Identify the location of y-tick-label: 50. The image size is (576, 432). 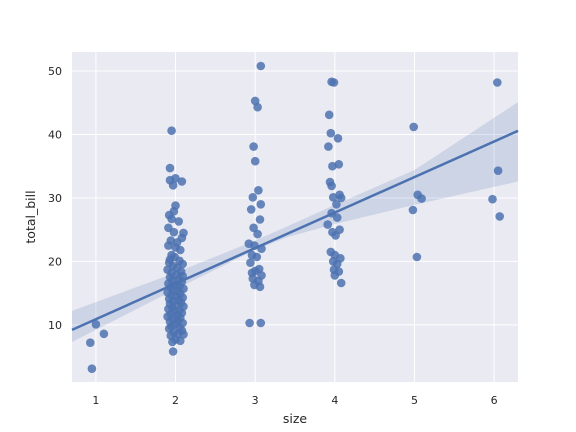
(55, 71).